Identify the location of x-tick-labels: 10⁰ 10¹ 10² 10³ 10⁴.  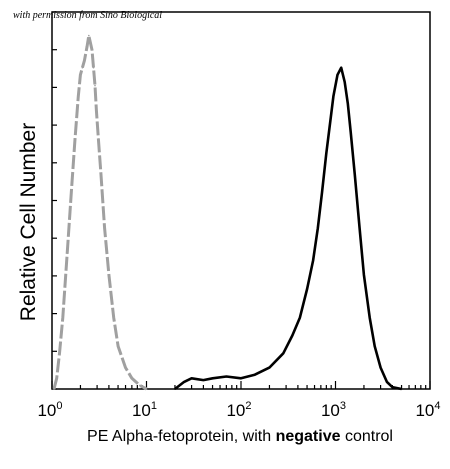
(238, 410).